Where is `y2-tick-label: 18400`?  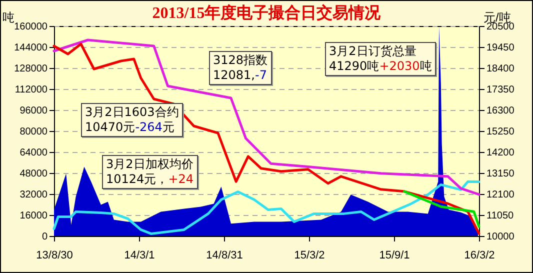
y2-tick-label: 18400 is located at coordinates (500, 69).